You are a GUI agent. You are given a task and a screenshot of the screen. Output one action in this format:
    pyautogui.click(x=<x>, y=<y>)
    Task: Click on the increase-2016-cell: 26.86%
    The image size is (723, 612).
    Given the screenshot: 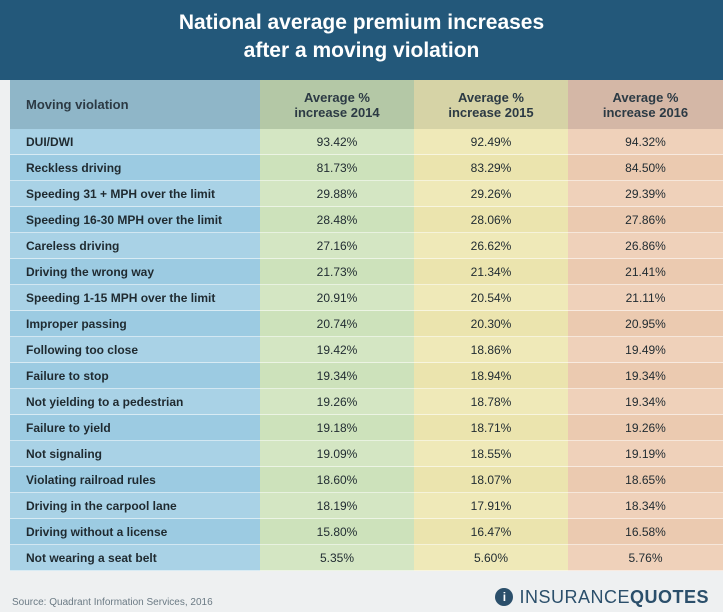 What is the action you would take?
    pyautogui.click(x=645, y=246)
    